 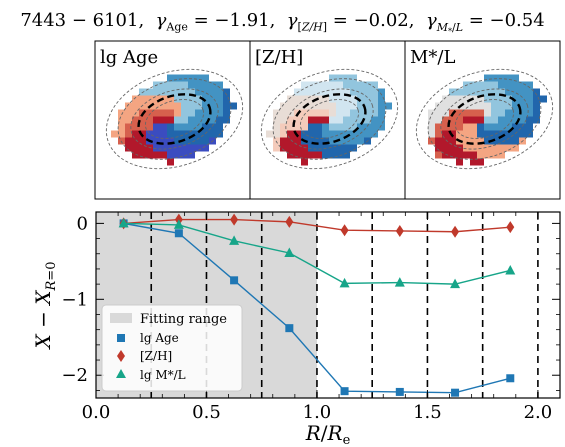 I want to click on isophote-ring, so click(x=174, y=119).